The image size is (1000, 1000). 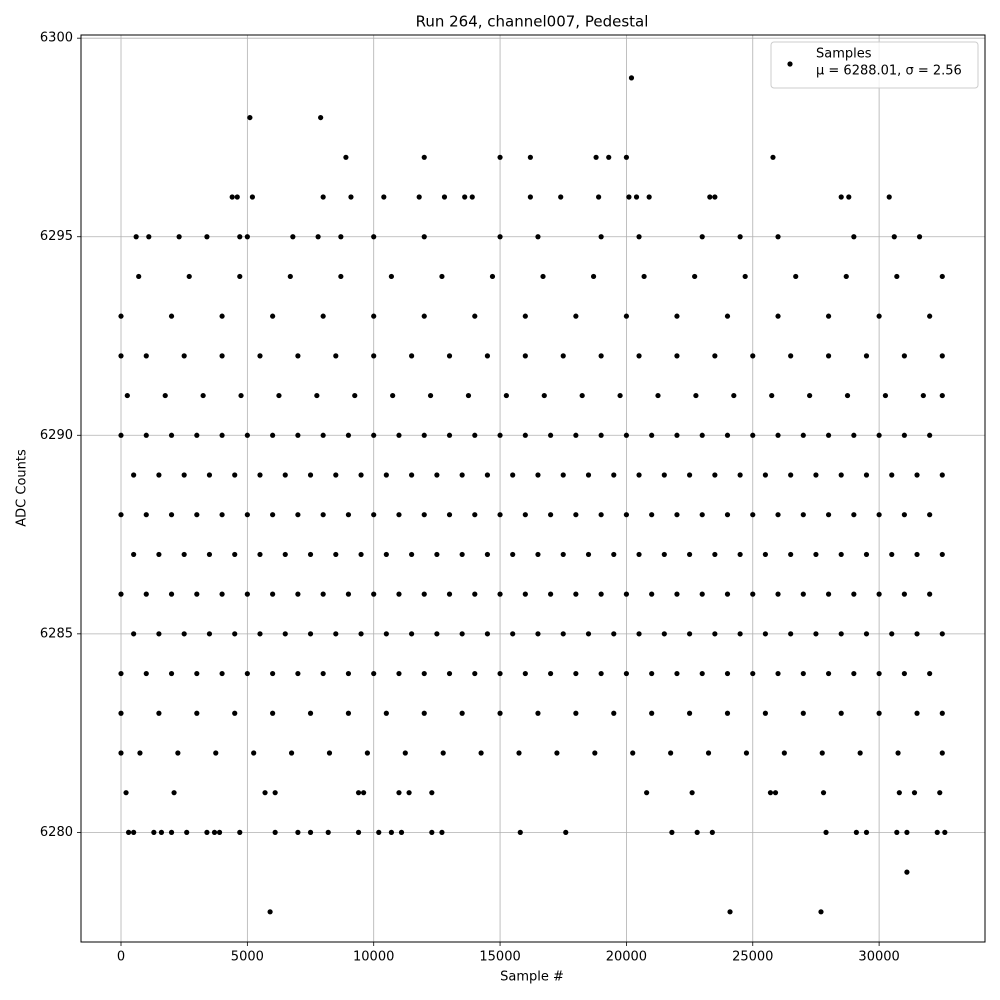 What do you see at coordinates (56, 435) in the screenshot?
I see `y-tick-label: 6290` at bounding box center [56, 435].